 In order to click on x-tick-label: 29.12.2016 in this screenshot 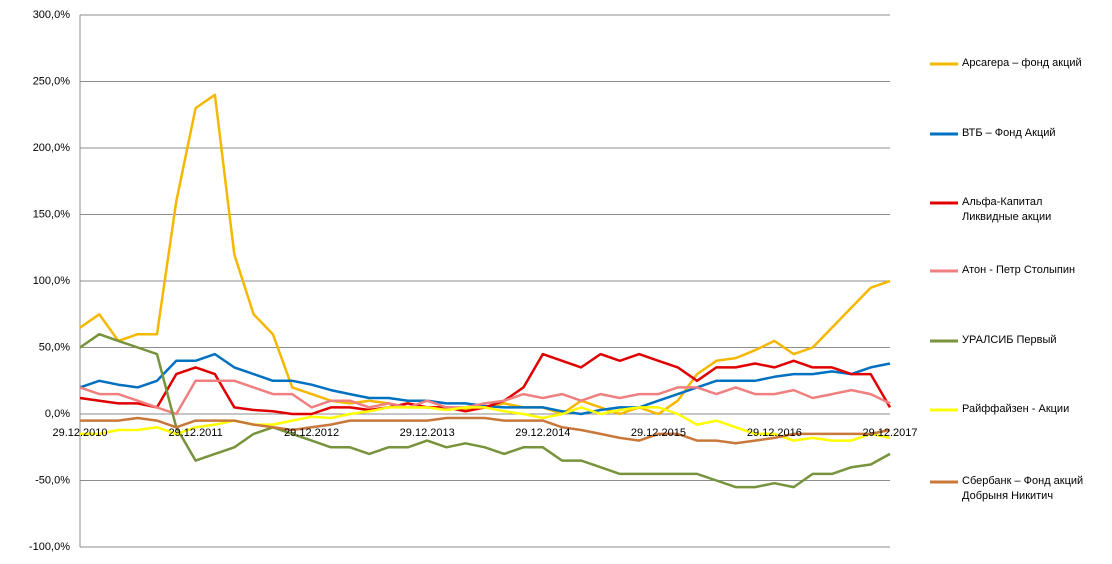, I will do `click(774, 433)`.